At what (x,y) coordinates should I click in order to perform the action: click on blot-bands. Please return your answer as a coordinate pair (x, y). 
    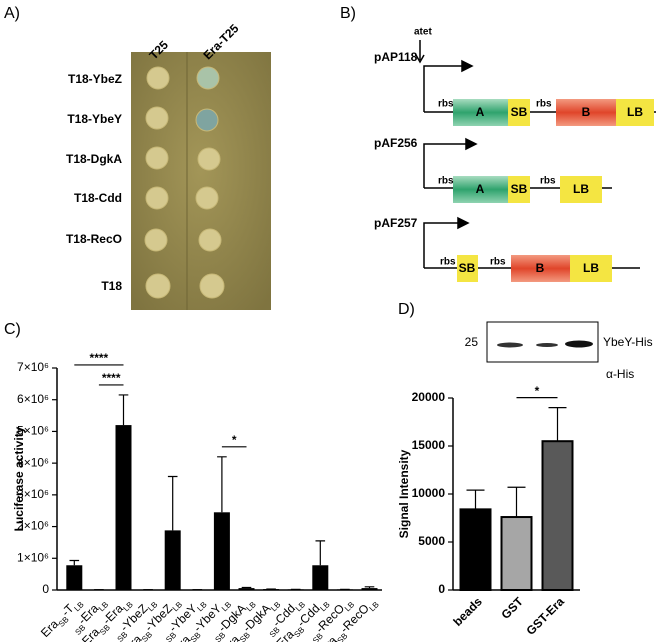
    Looking at the image, I should click on (545, 344).